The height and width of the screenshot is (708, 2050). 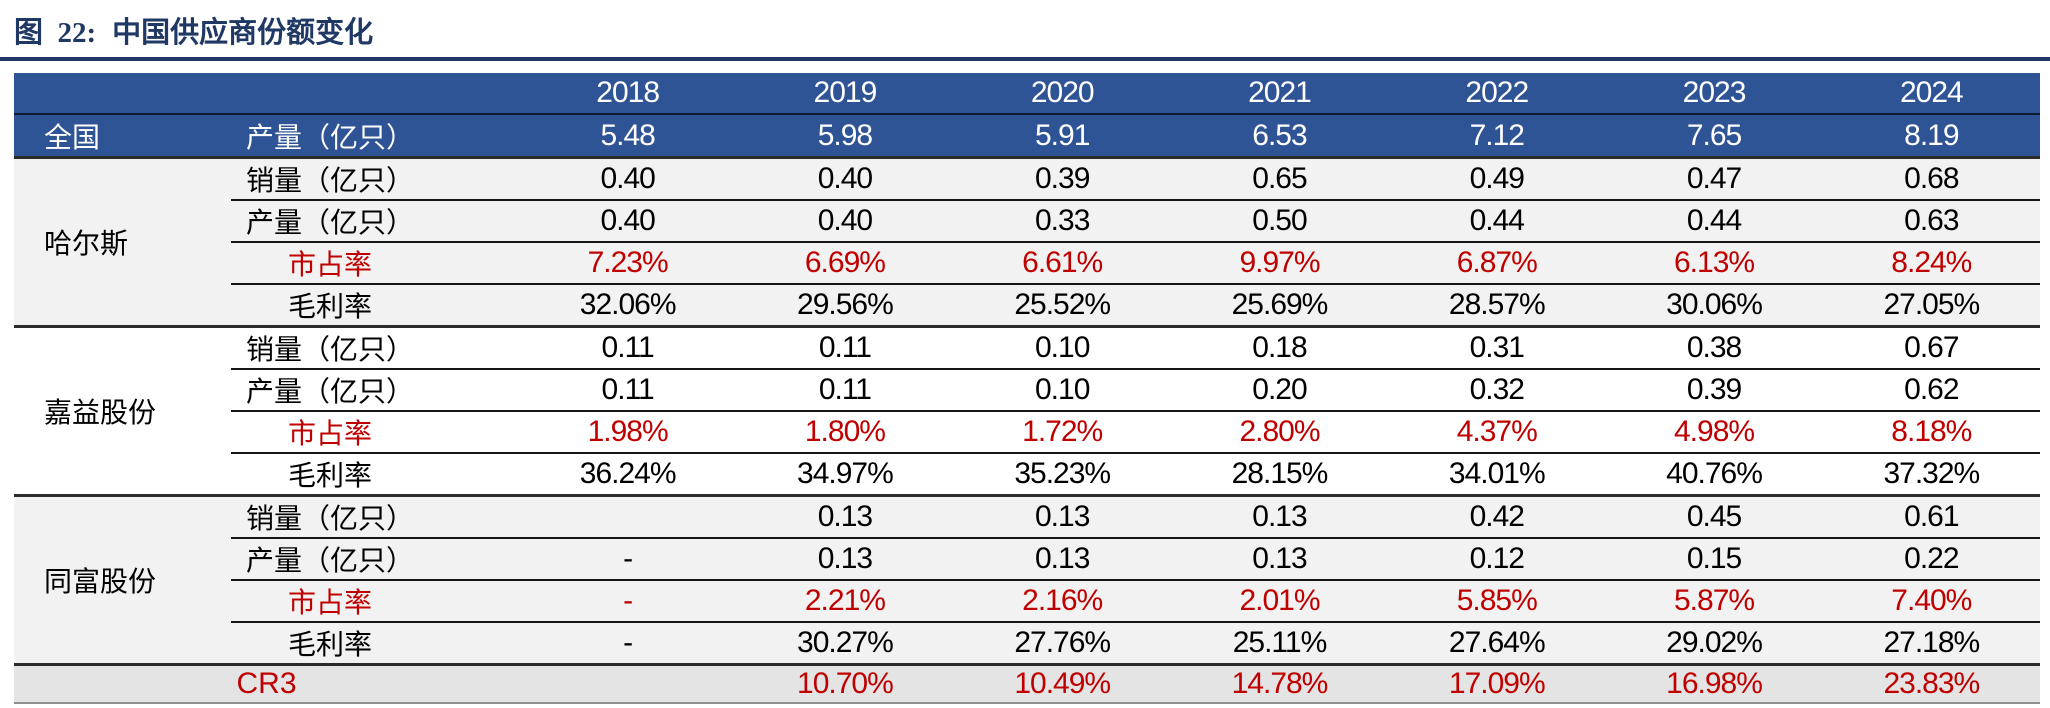 I want to click on value-cell: 23.83%, so click(x=1931, y=683).